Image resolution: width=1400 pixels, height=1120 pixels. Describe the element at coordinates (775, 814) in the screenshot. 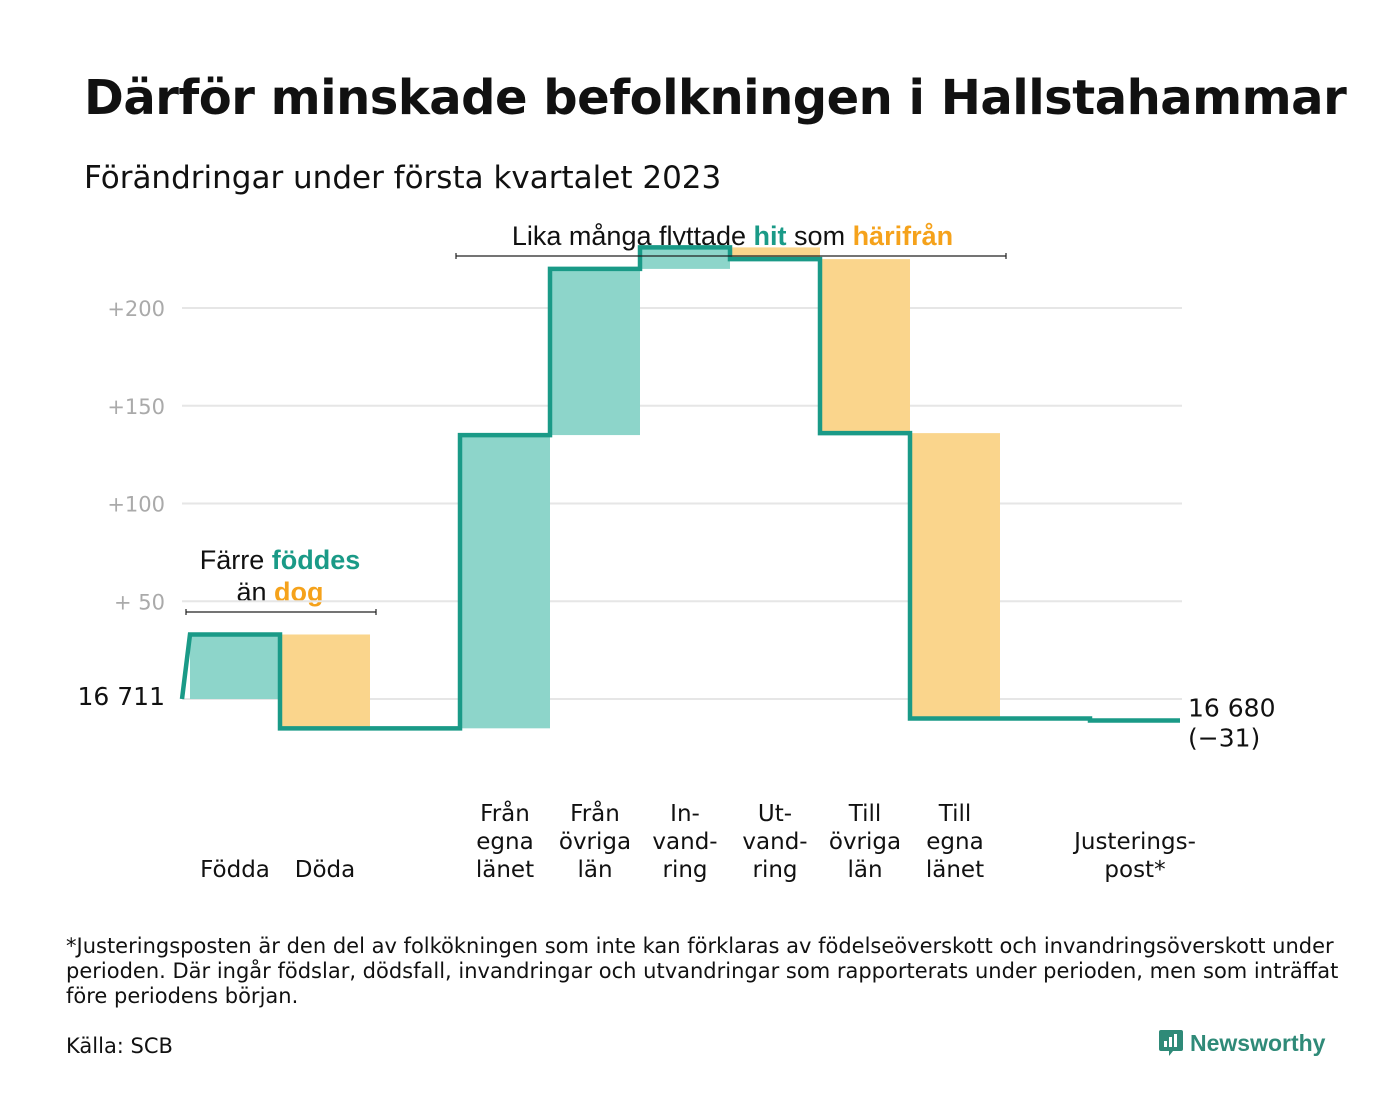

I see `category-label: Ut-` at that location.